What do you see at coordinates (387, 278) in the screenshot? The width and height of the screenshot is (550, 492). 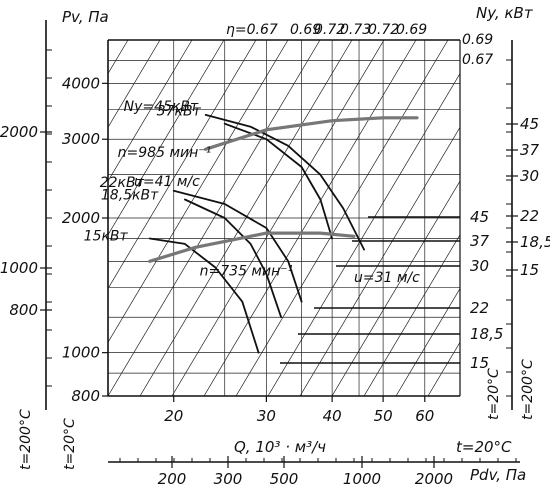 I see `annotation-u31: u=31 м/c` at bounding box center [387, 278].